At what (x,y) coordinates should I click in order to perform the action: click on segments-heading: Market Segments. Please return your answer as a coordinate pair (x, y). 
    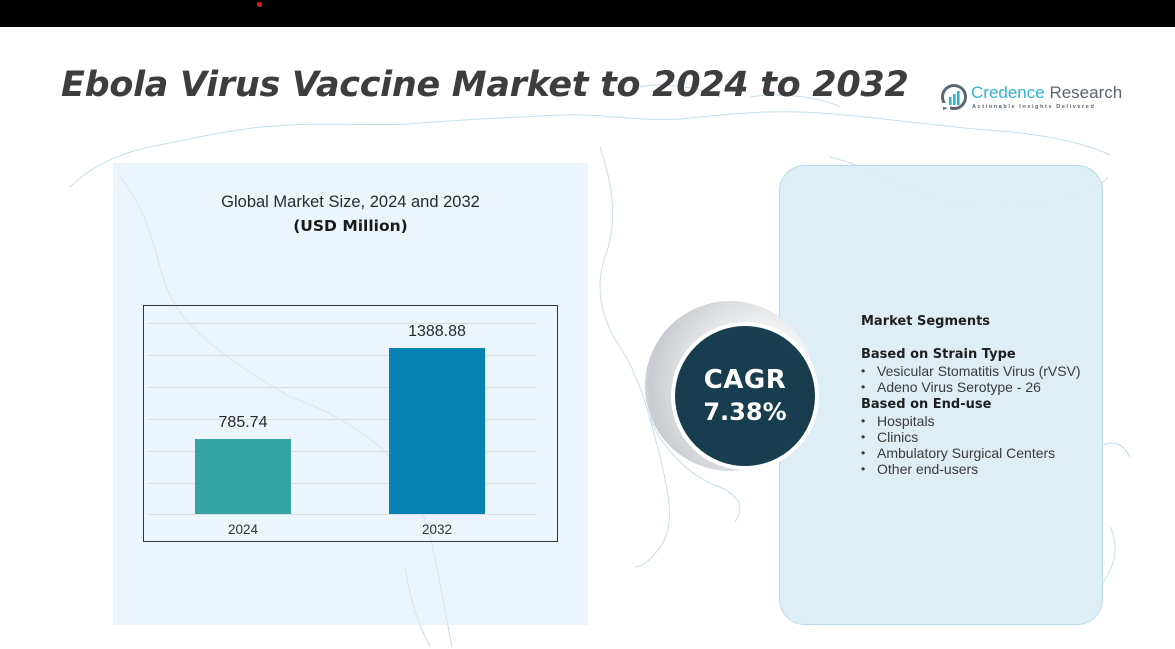
    Looking at the image, I should click on (926, 321).